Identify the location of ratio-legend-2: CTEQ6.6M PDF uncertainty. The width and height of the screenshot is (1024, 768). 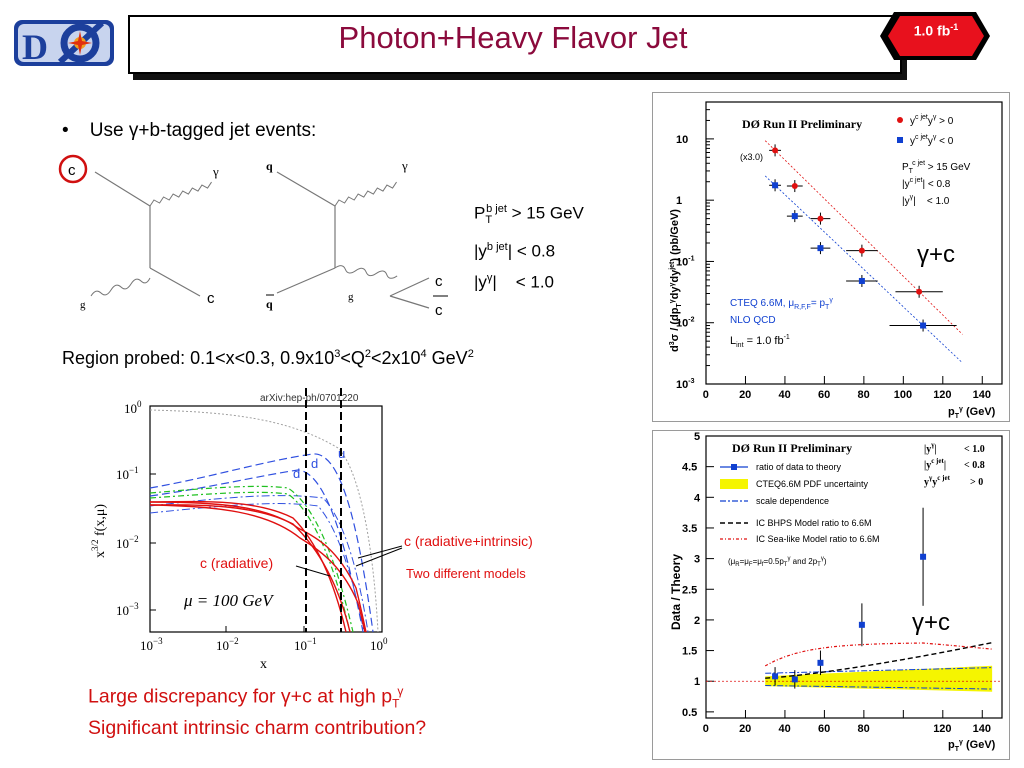
(812, 484).